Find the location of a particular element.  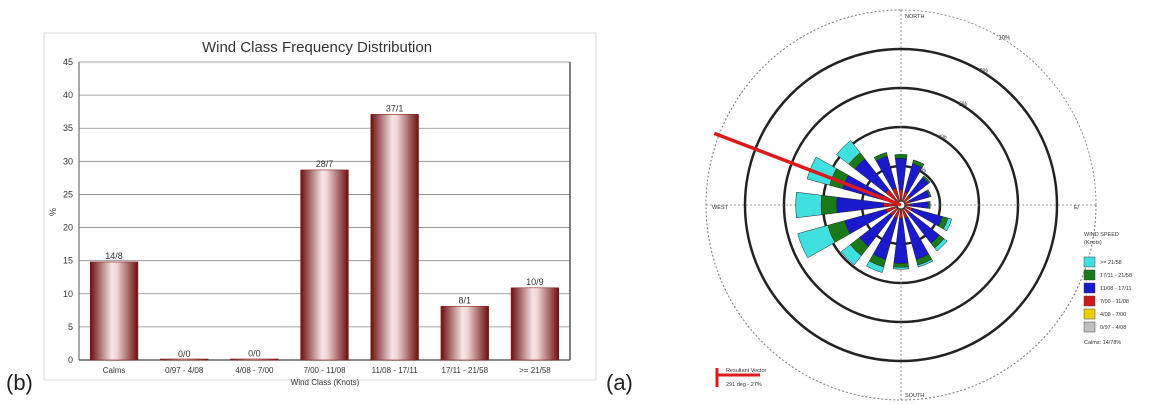

y-tick-label: 20 is located at coordinates (68, 228).